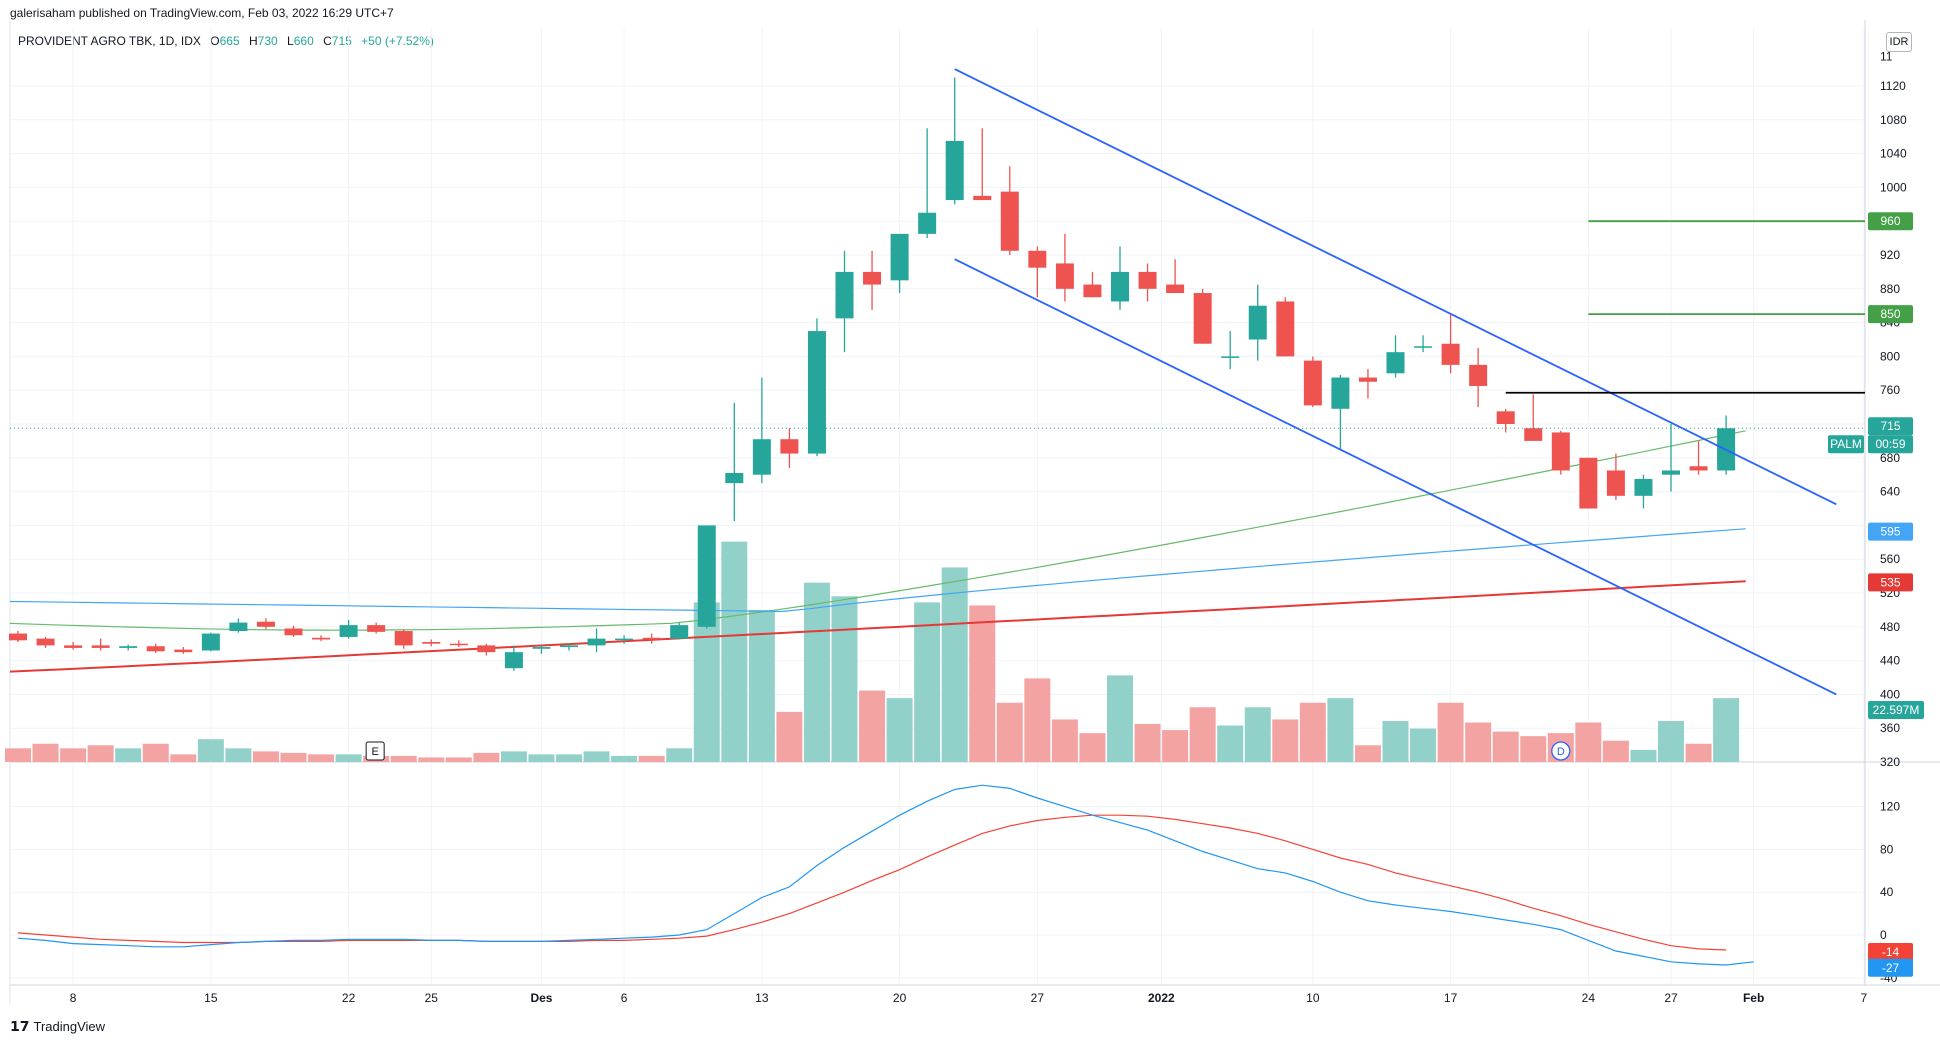 The height and width of the screenshot is (1045, 1940). What do you see at coordinates (1890, 582) in the screenshot?
I see `ma-red-marker-text: 535` at bounding box center [1890, 582].